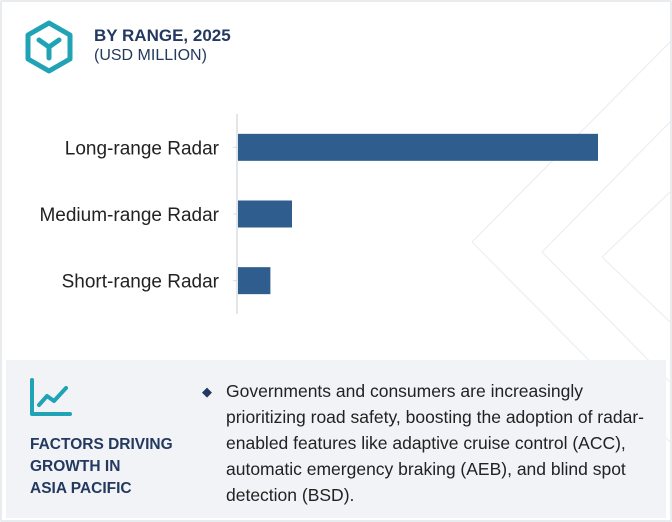 The image size is (672, 522). Describe the element at coordinates (81, 488) in the screenshot. I see `factors-heading-line: ASIA PACIFIC` at that location.